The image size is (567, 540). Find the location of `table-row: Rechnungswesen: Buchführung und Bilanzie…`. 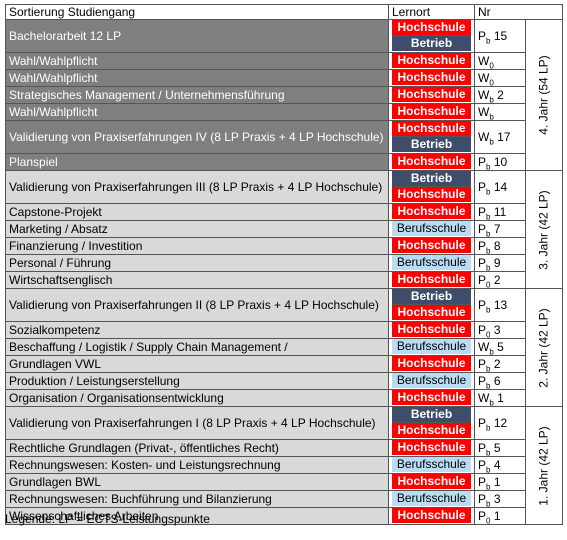

table-row: Rechnungswesen: Buchführung und Bilanzie… is located at coordinates (284, 499).